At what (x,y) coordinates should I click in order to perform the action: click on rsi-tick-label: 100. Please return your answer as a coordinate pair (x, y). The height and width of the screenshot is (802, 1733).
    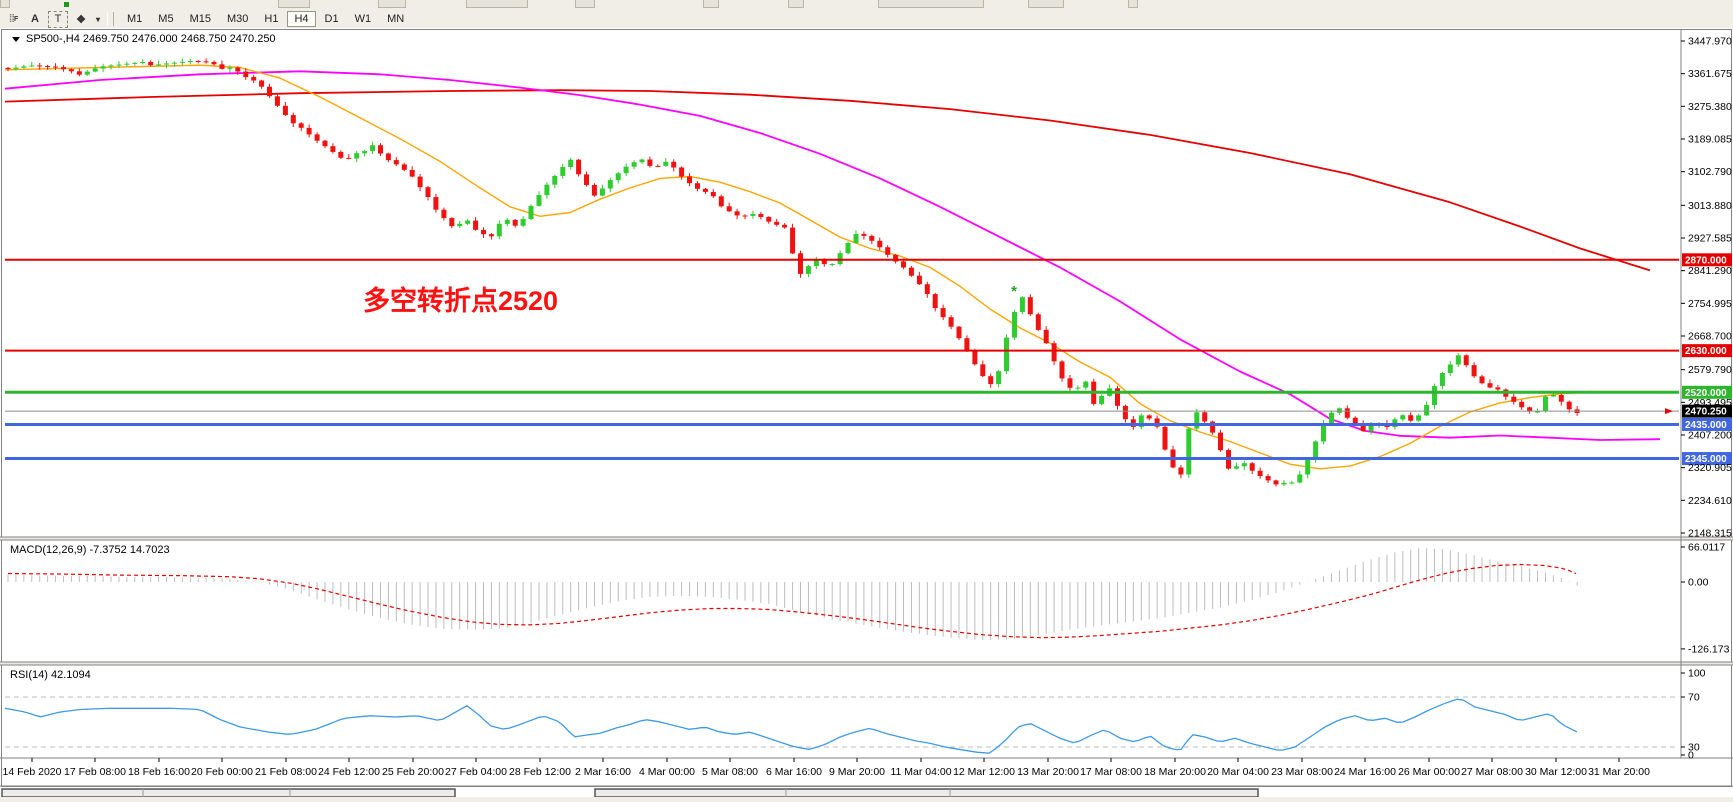
    Looking at the image, I should click on (1697, 674).